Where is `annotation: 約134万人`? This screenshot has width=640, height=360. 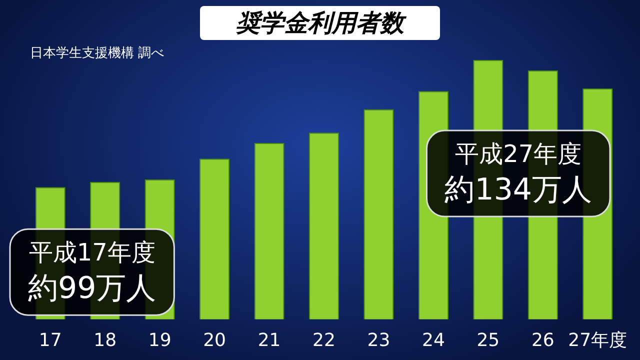
annotation: 約134万人 is located at coordinates (518, 190).